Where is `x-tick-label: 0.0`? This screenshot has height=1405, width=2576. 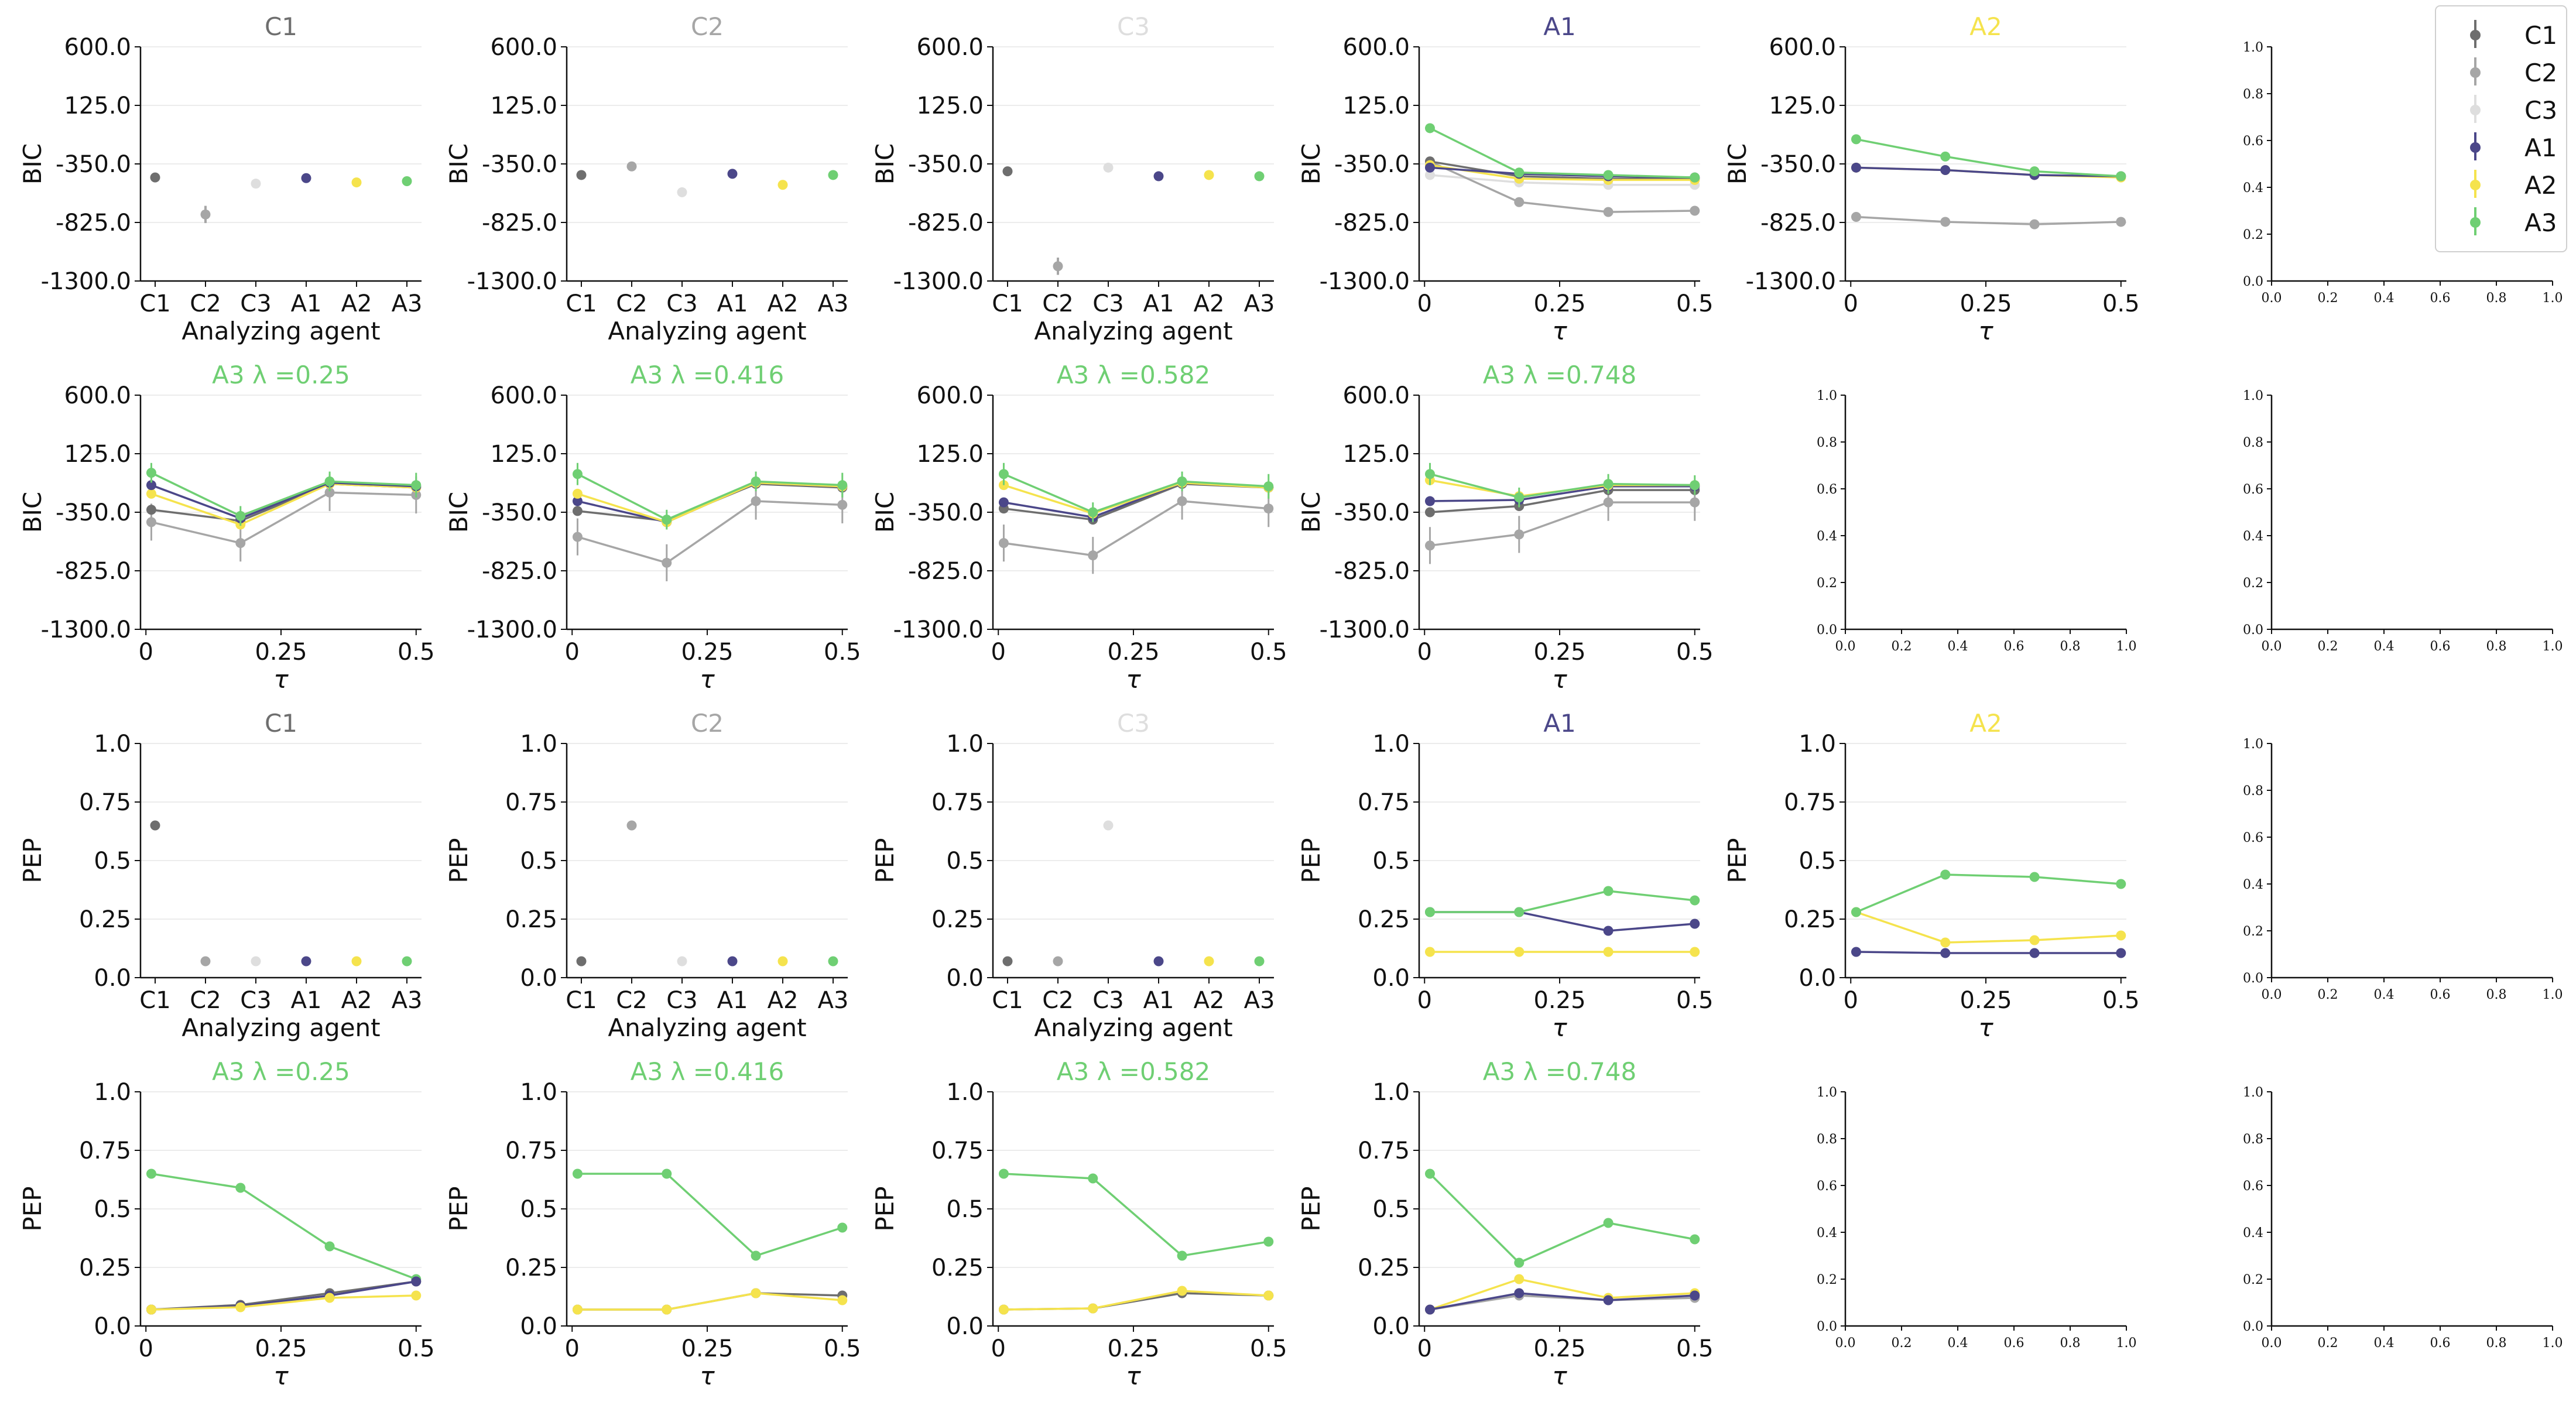 x-tick-label: 0.0 is located at coordinates (2272, 1344).